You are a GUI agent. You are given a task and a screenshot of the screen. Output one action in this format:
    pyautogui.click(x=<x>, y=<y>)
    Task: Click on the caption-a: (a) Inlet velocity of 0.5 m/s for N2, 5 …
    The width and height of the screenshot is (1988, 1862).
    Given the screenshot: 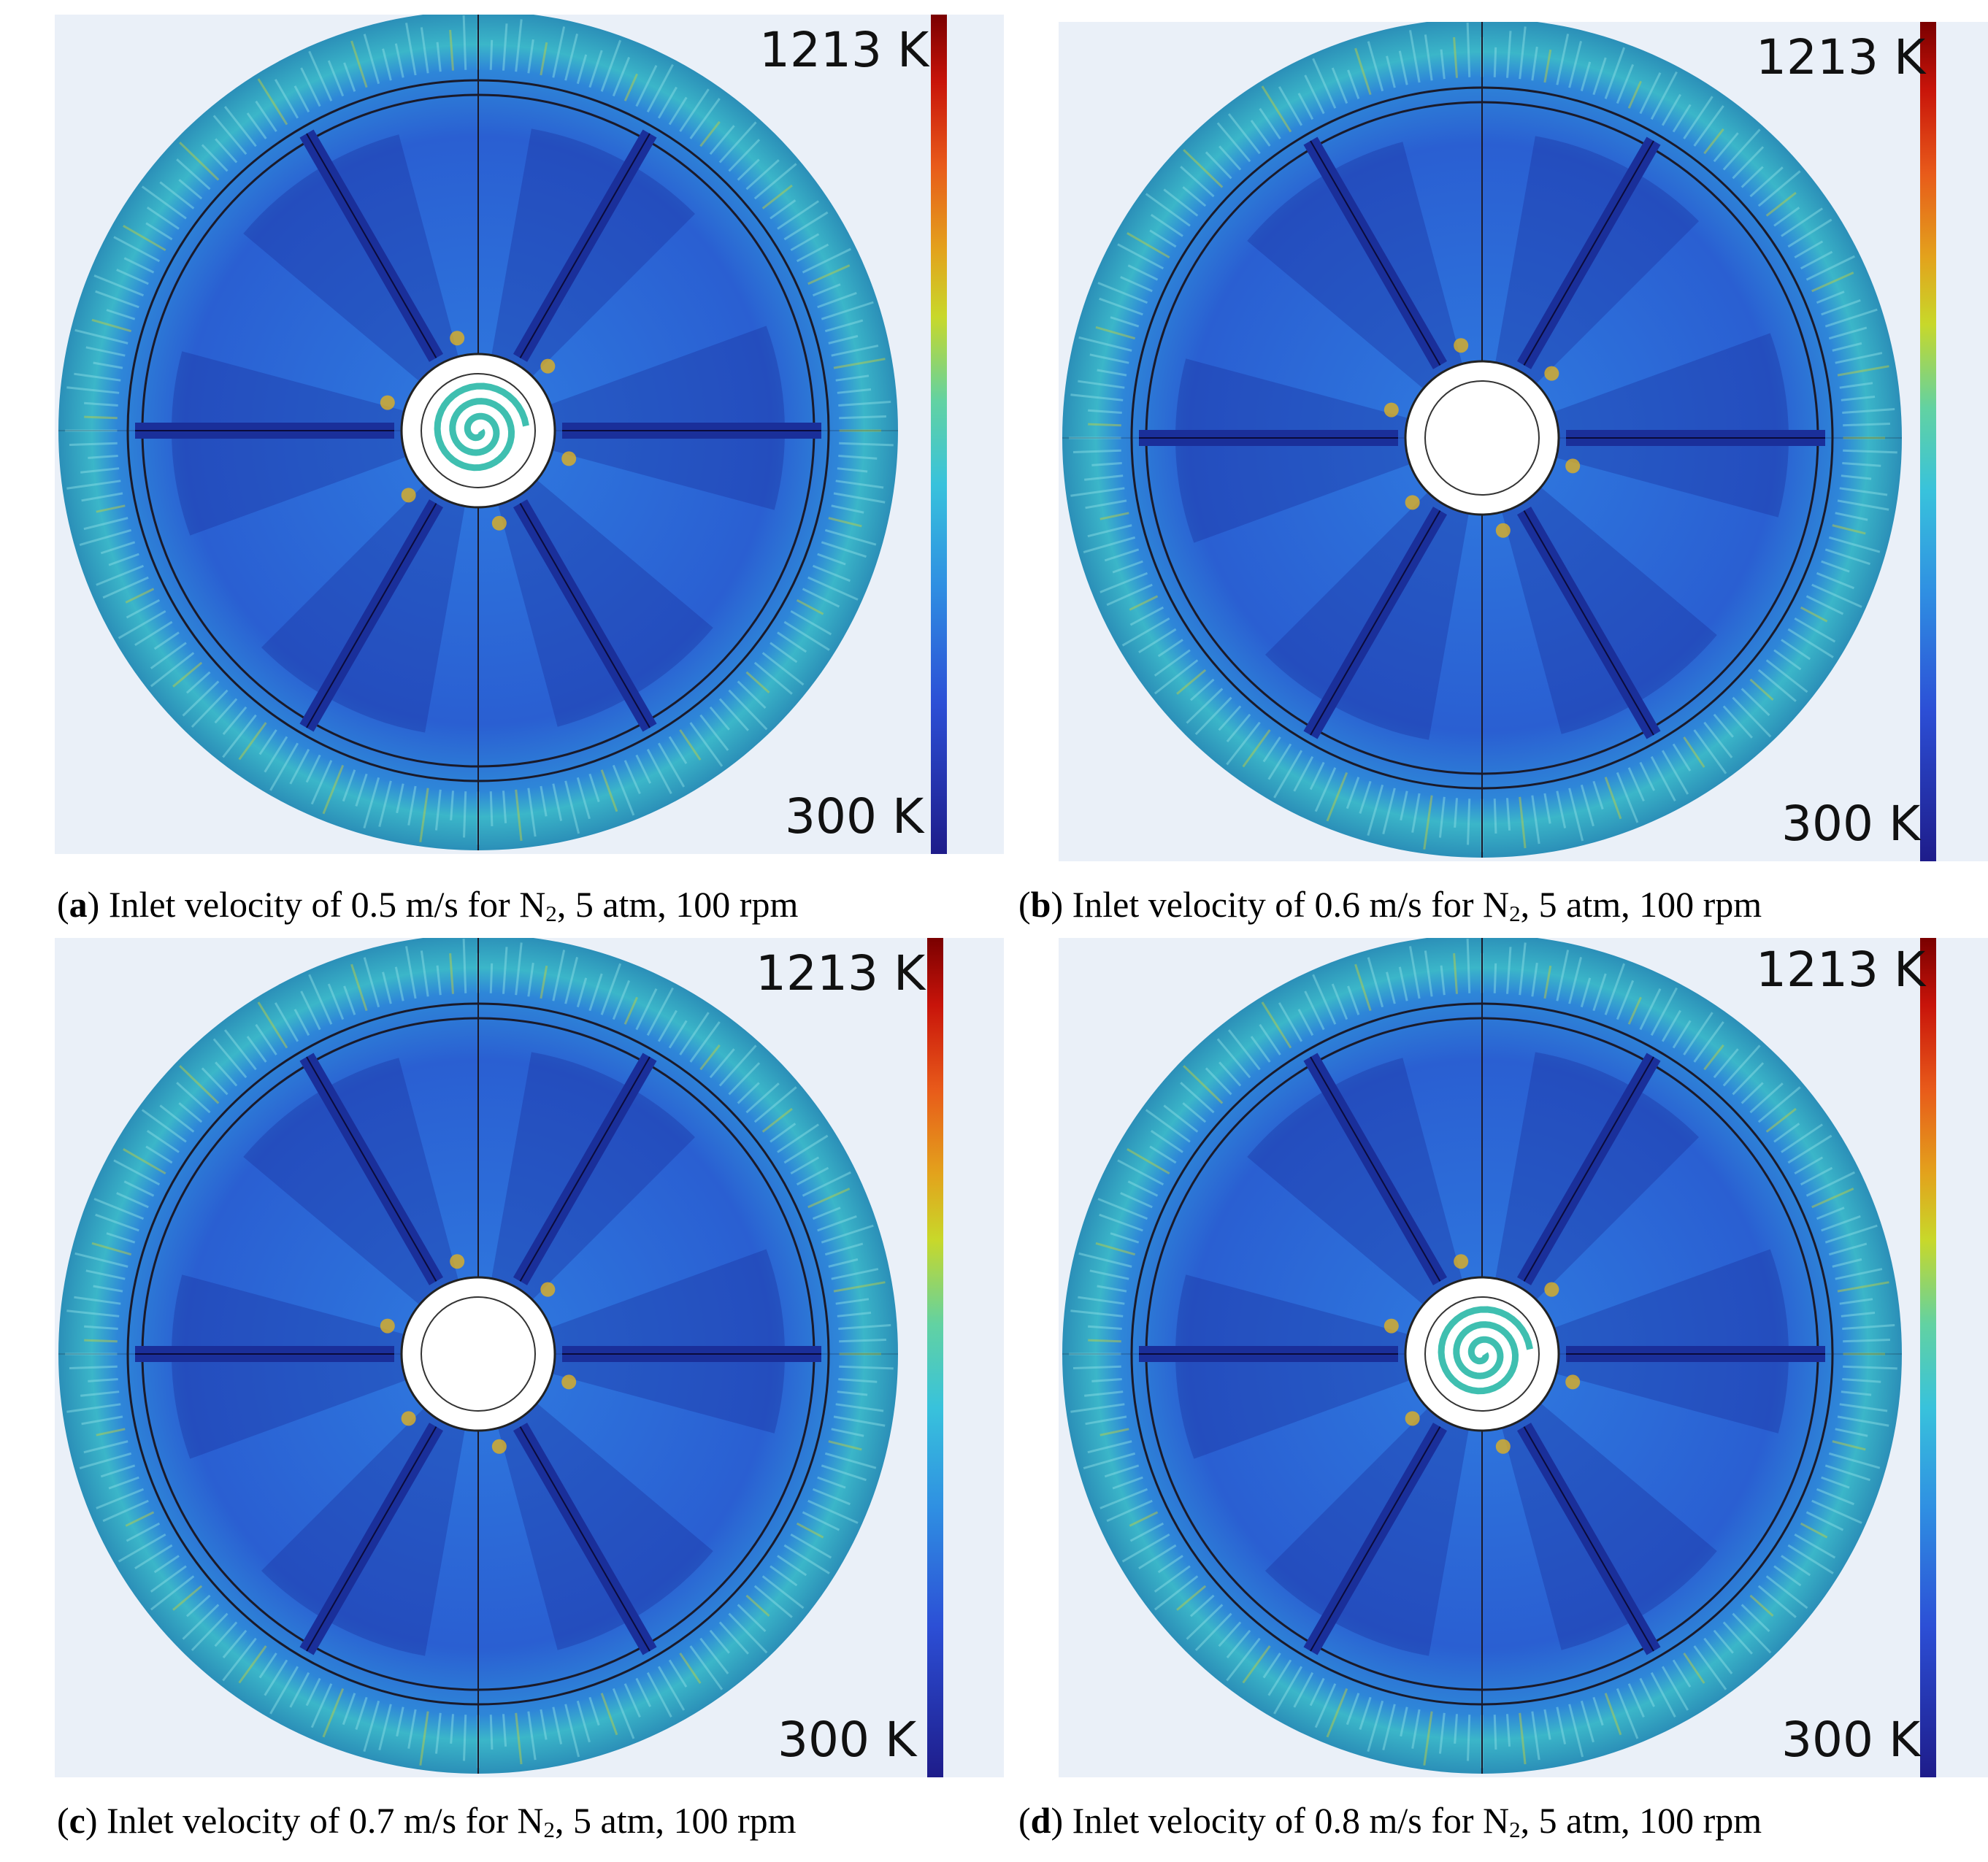 What is the action you would take?
    pyautogui.click(x=428, y=906)
    